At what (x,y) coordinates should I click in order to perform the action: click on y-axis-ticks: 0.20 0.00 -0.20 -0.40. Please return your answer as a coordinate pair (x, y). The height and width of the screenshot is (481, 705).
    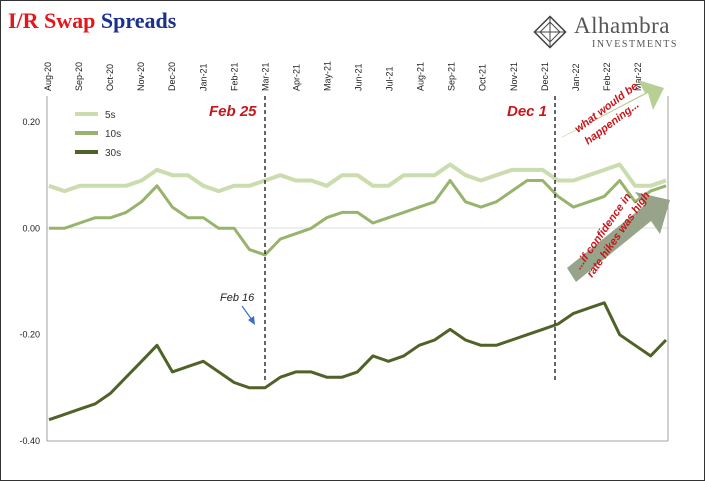
    Looking at the image, I should click on (29, 281).